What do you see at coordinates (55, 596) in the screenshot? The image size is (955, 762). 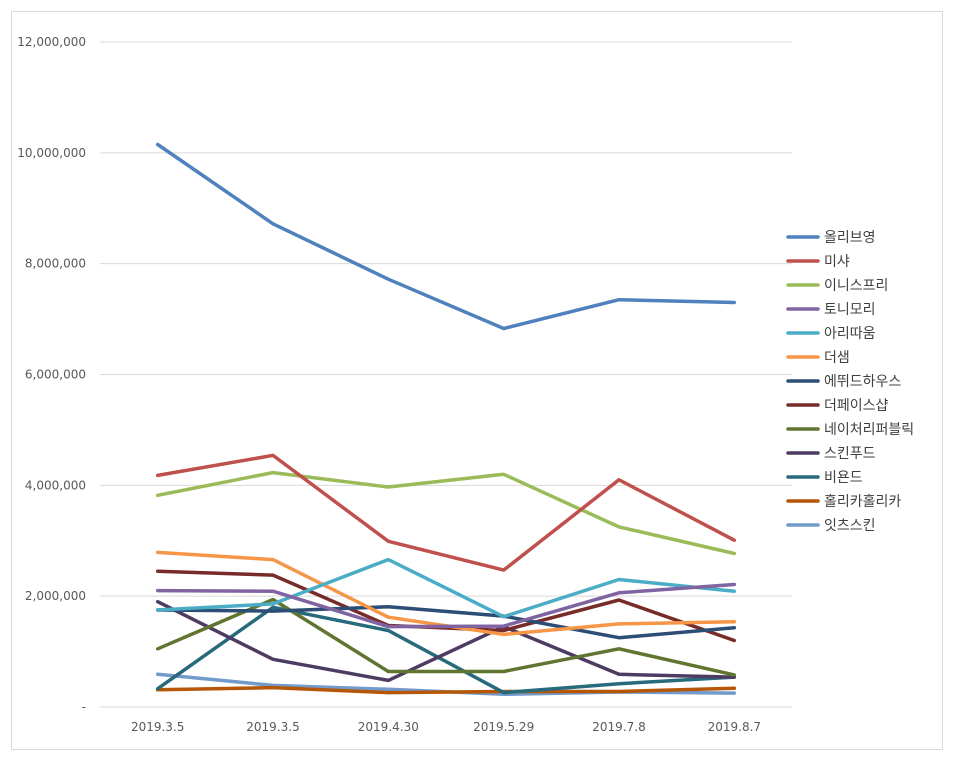 I see `y-tick-label: 2,000,000` at bounding box center [55, 596].